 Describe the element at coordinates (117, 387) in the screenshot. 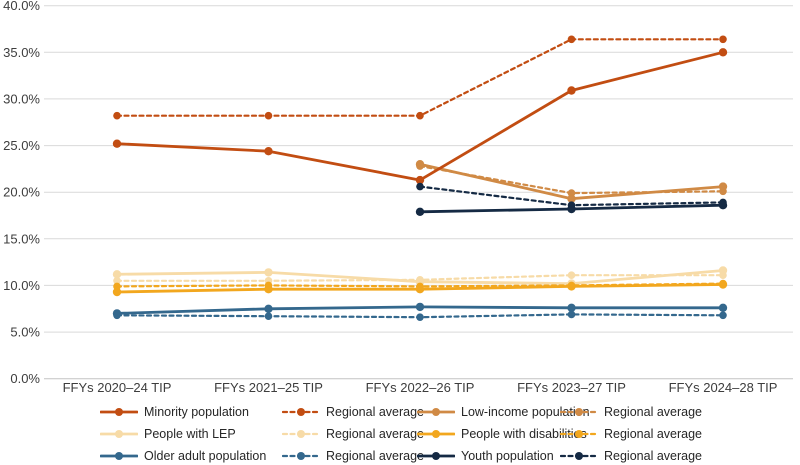

I see `x-tick-label: FFYs 2020–24 TIP` at that location.